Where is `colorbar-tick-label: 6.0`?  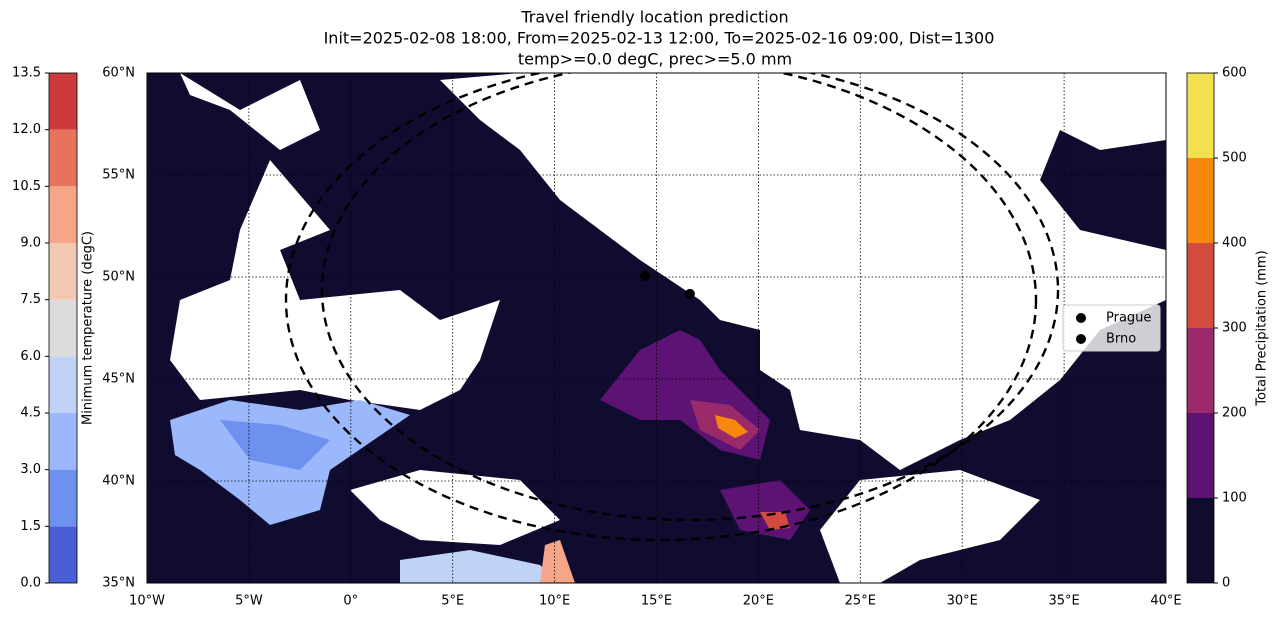 colorbar-tick-label: 6.0 is located at coordinates (30, 356).